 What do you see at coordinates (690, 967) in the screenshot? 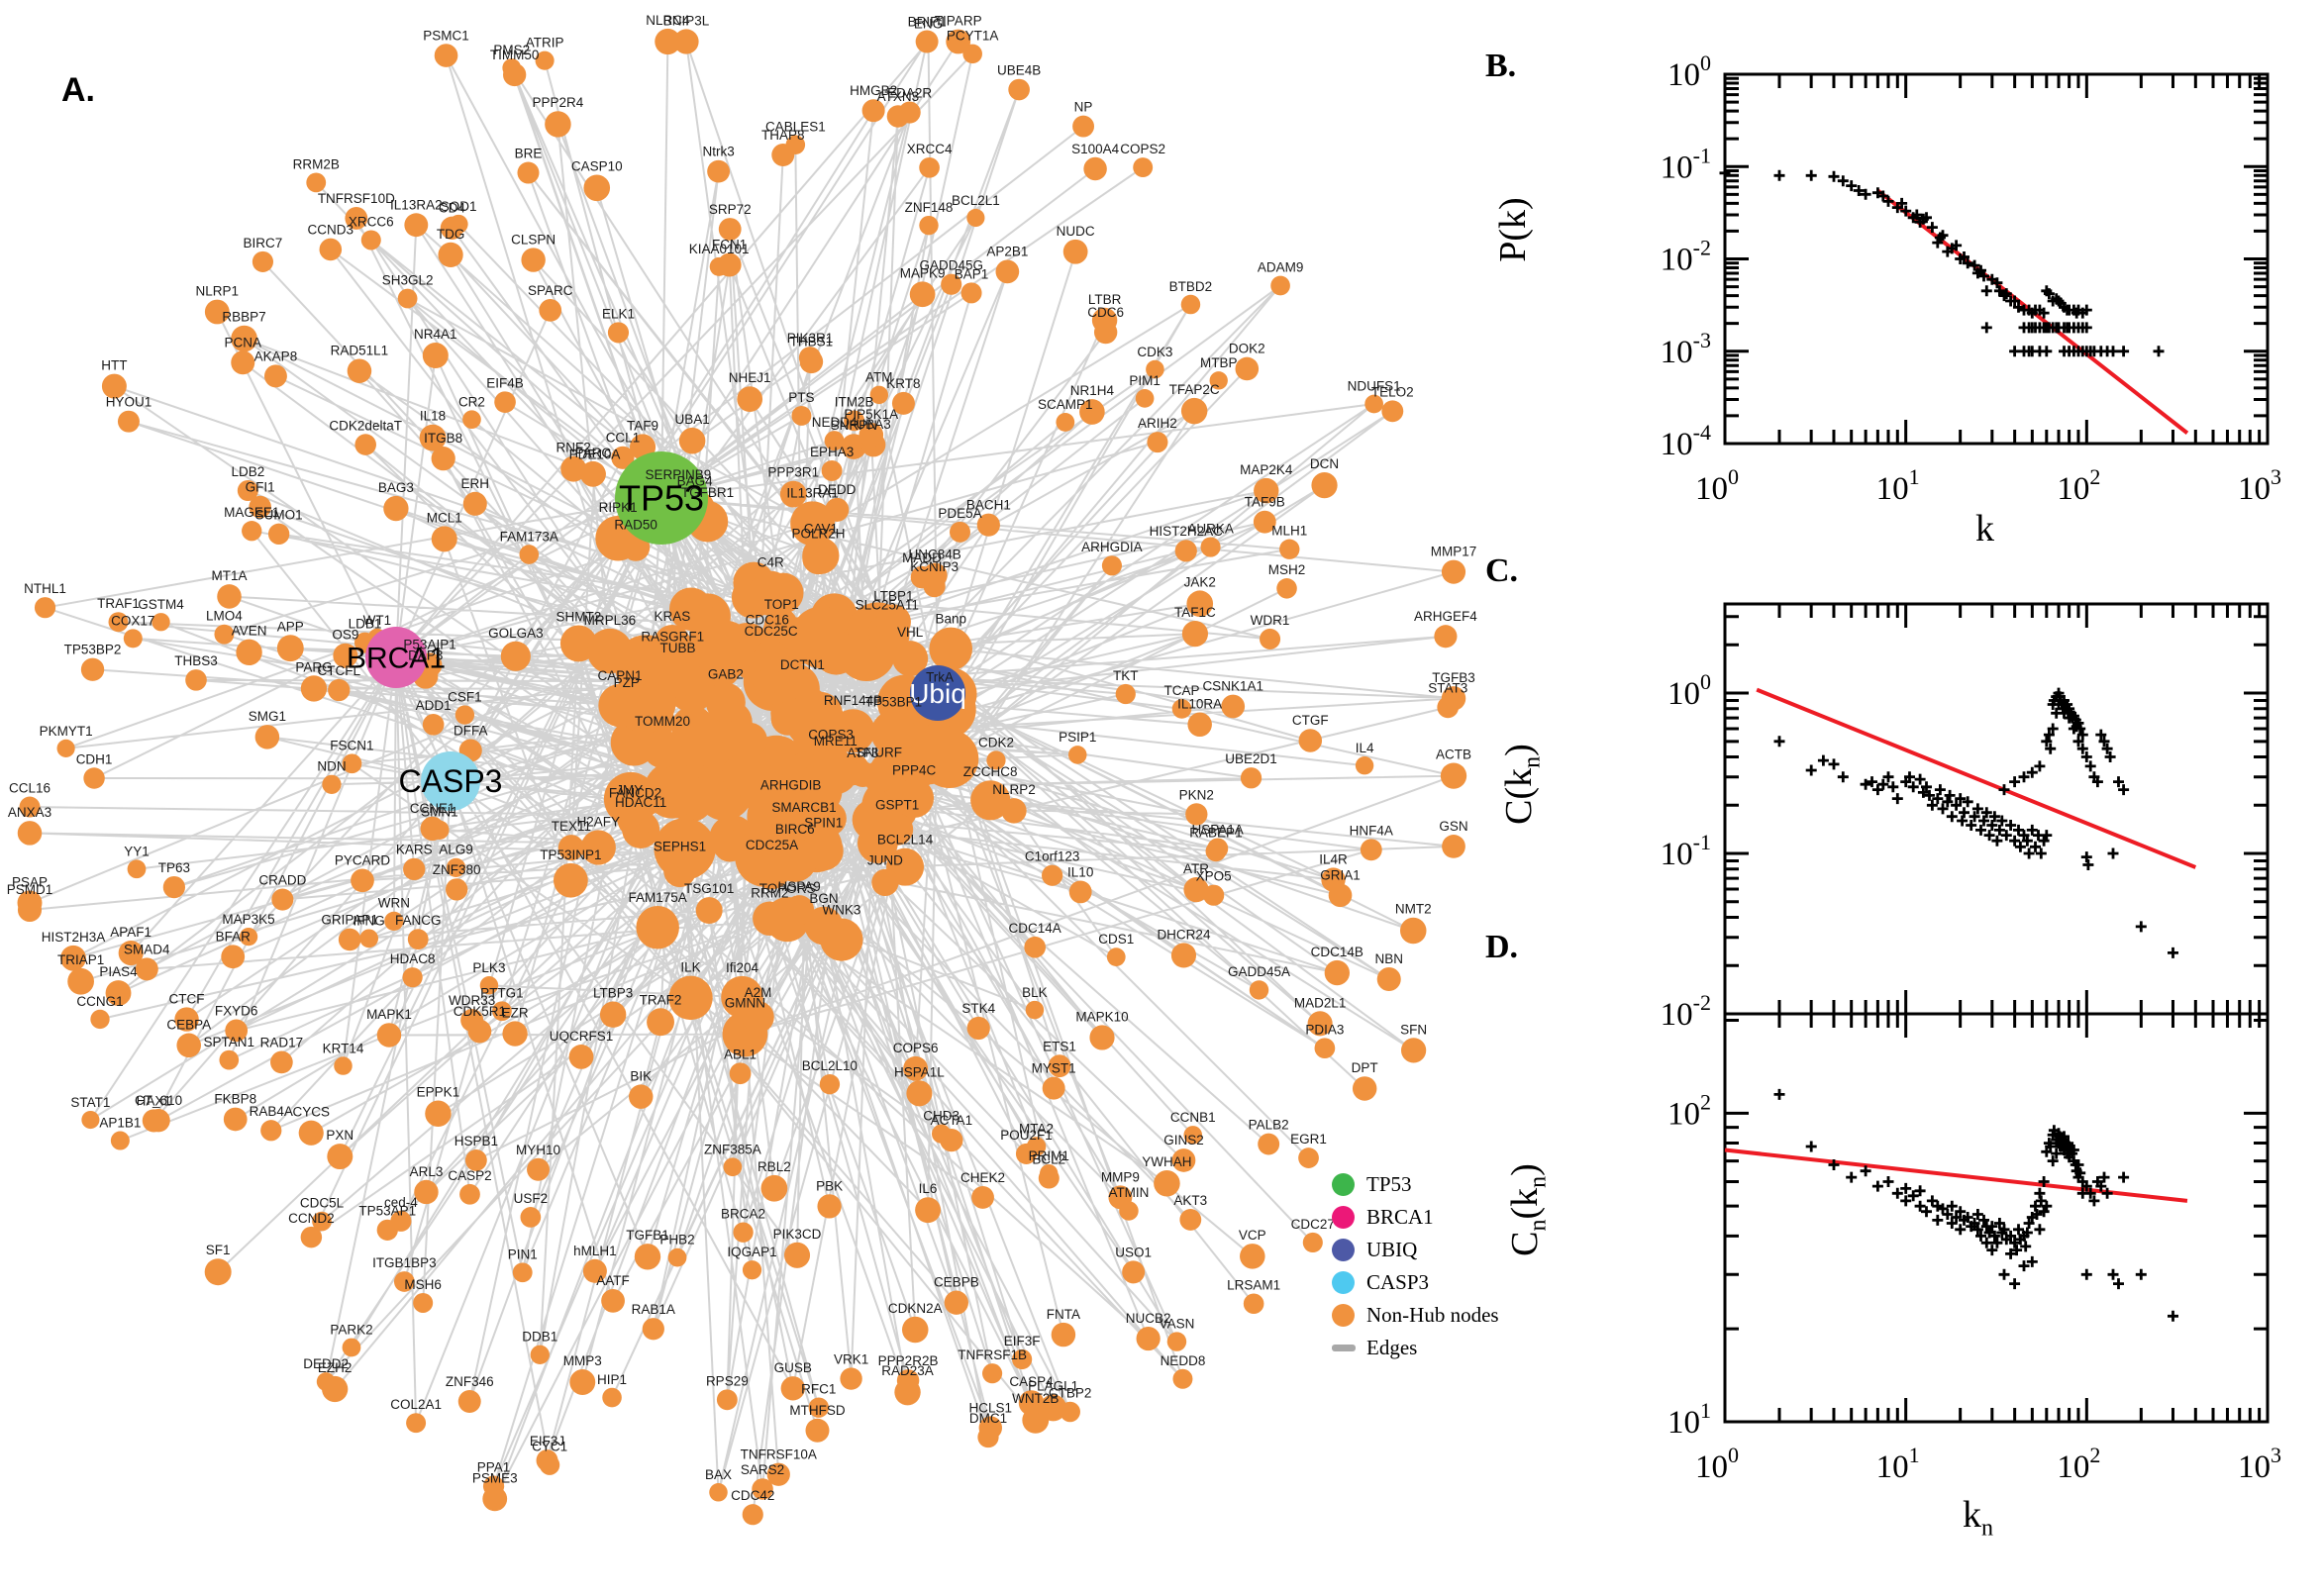
I see `network-node-label: ILK` at bounding box center [690, 967].